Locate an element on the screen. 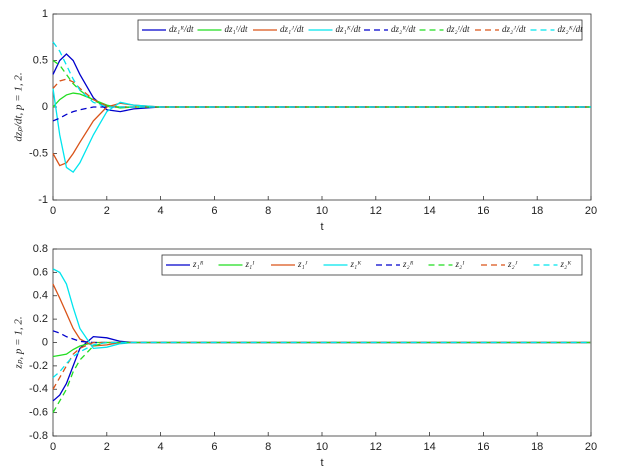  legend-label: z₁ᴶ is located at coordinates (302, 264).